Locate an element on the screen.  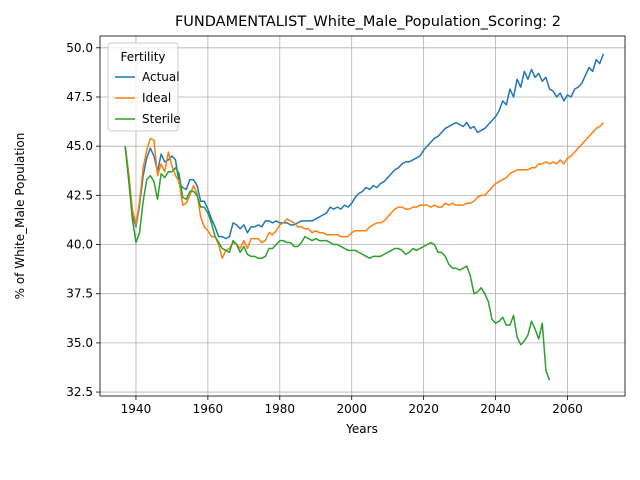
y-tick-label: 35.0 is located at coordinates (79, 343).